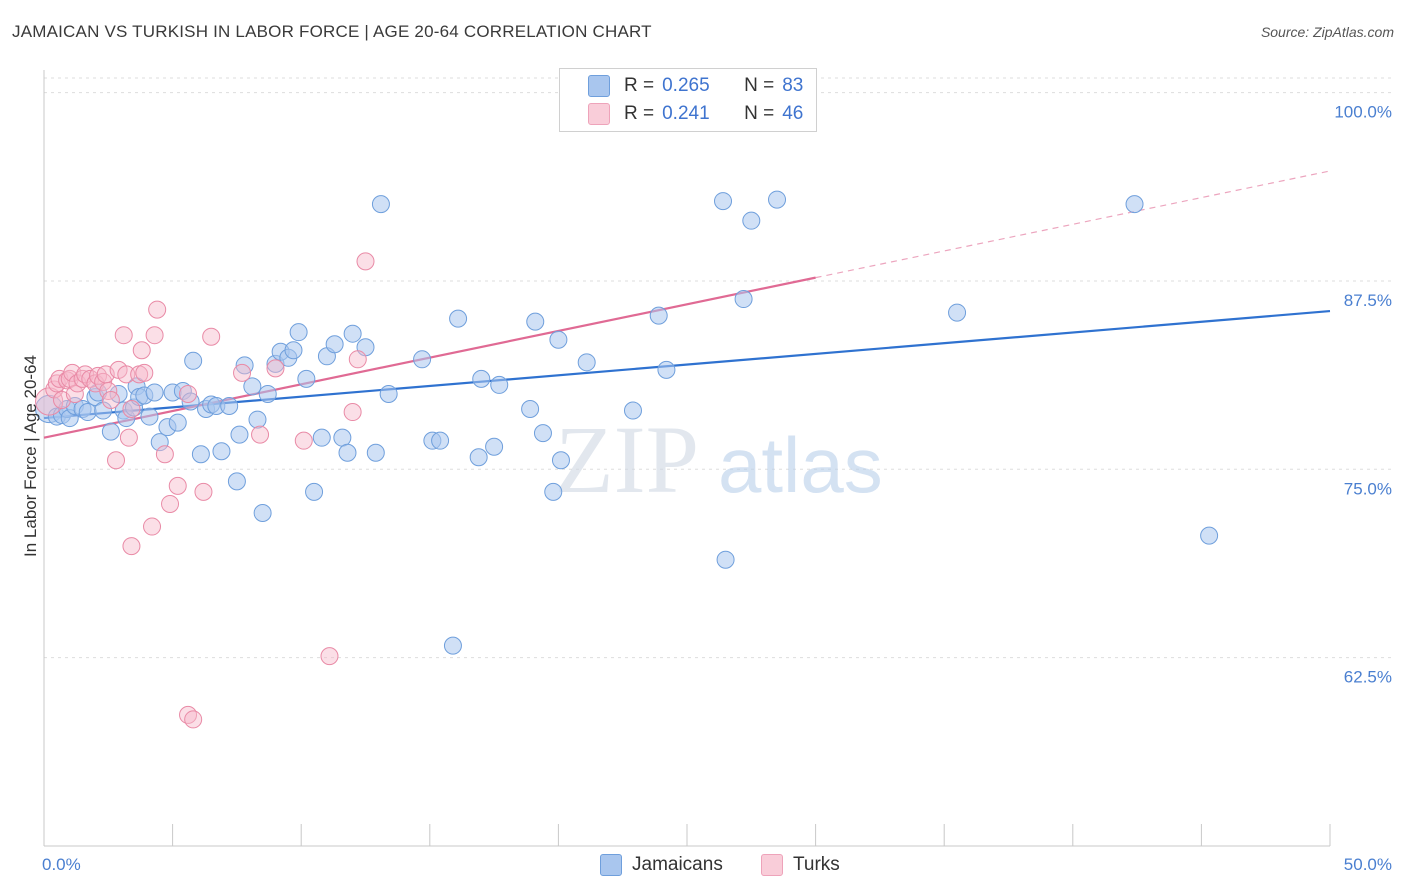  What do you see at coordinates (1368, 300) in the screenshot?
I see `y-tick-label: 87.5%` at bounding box center [1368, 300].